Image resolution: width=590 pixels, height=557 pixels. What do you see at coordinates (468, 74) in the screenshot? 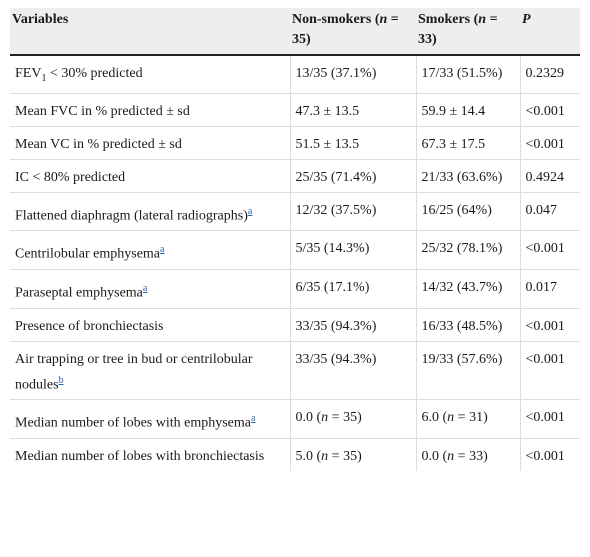
I see `smokers-cell: 17/33 (51.5%)` at bounding box center [468, 74].